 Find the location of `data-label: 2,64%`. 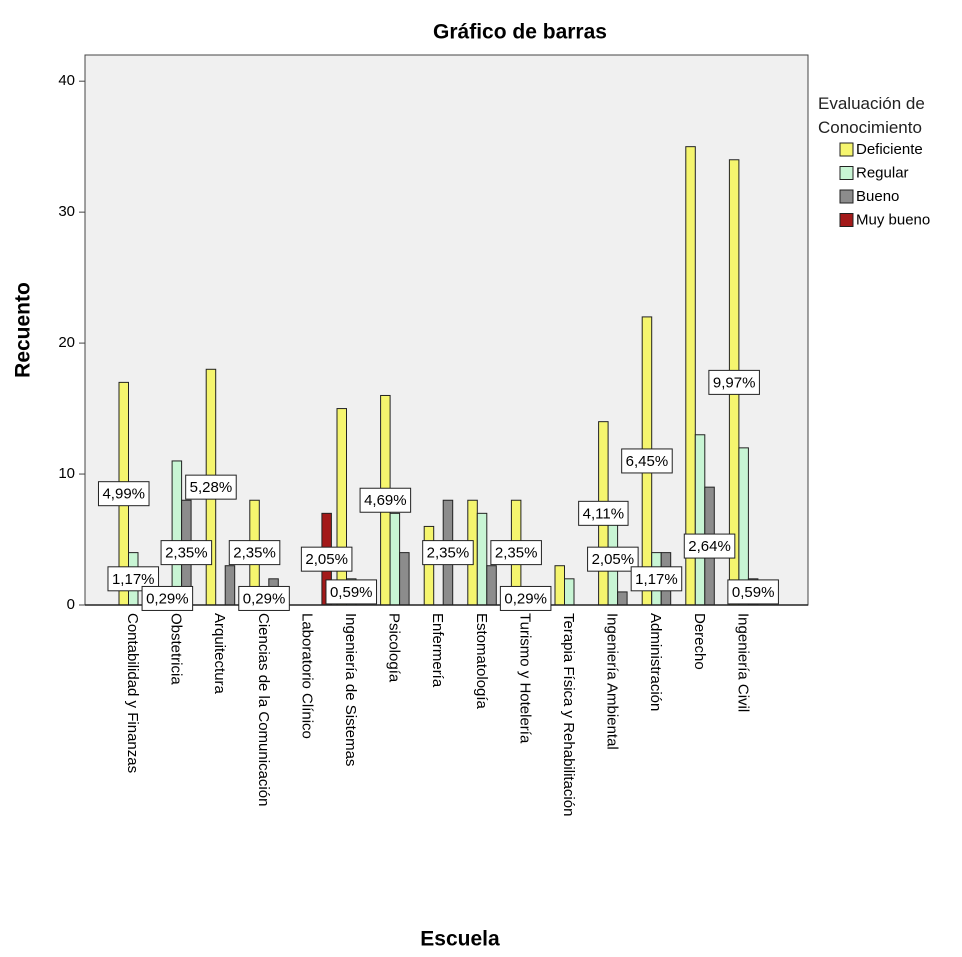

data-label: 2,64% is located at coordinates (709, 546).